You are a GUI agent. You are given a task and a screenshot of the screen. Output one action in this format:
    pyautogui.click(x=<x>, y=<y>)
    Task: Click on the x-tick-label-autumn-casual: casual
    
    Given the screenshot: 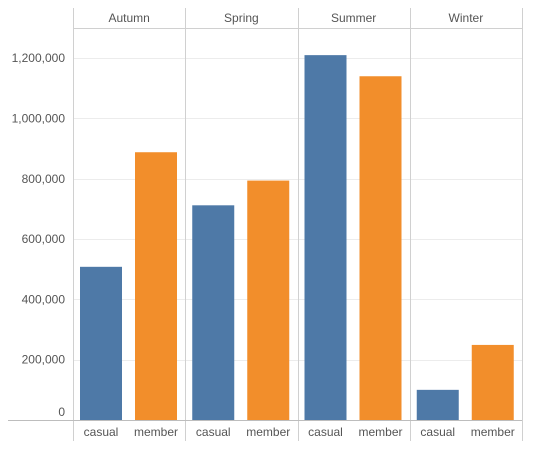 What is the action you would take?
    pyautogui.click(x=101, y=432)
    